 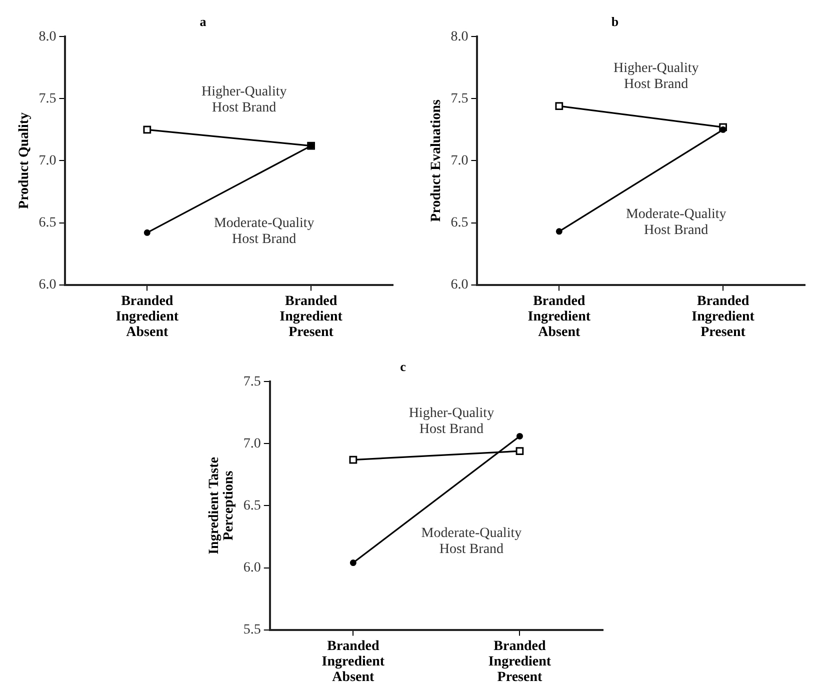 What do you see at coordinates (252, 630) in the screenshot?
I see `y-tick-label: 5.5` at bounding box center [252, 630].